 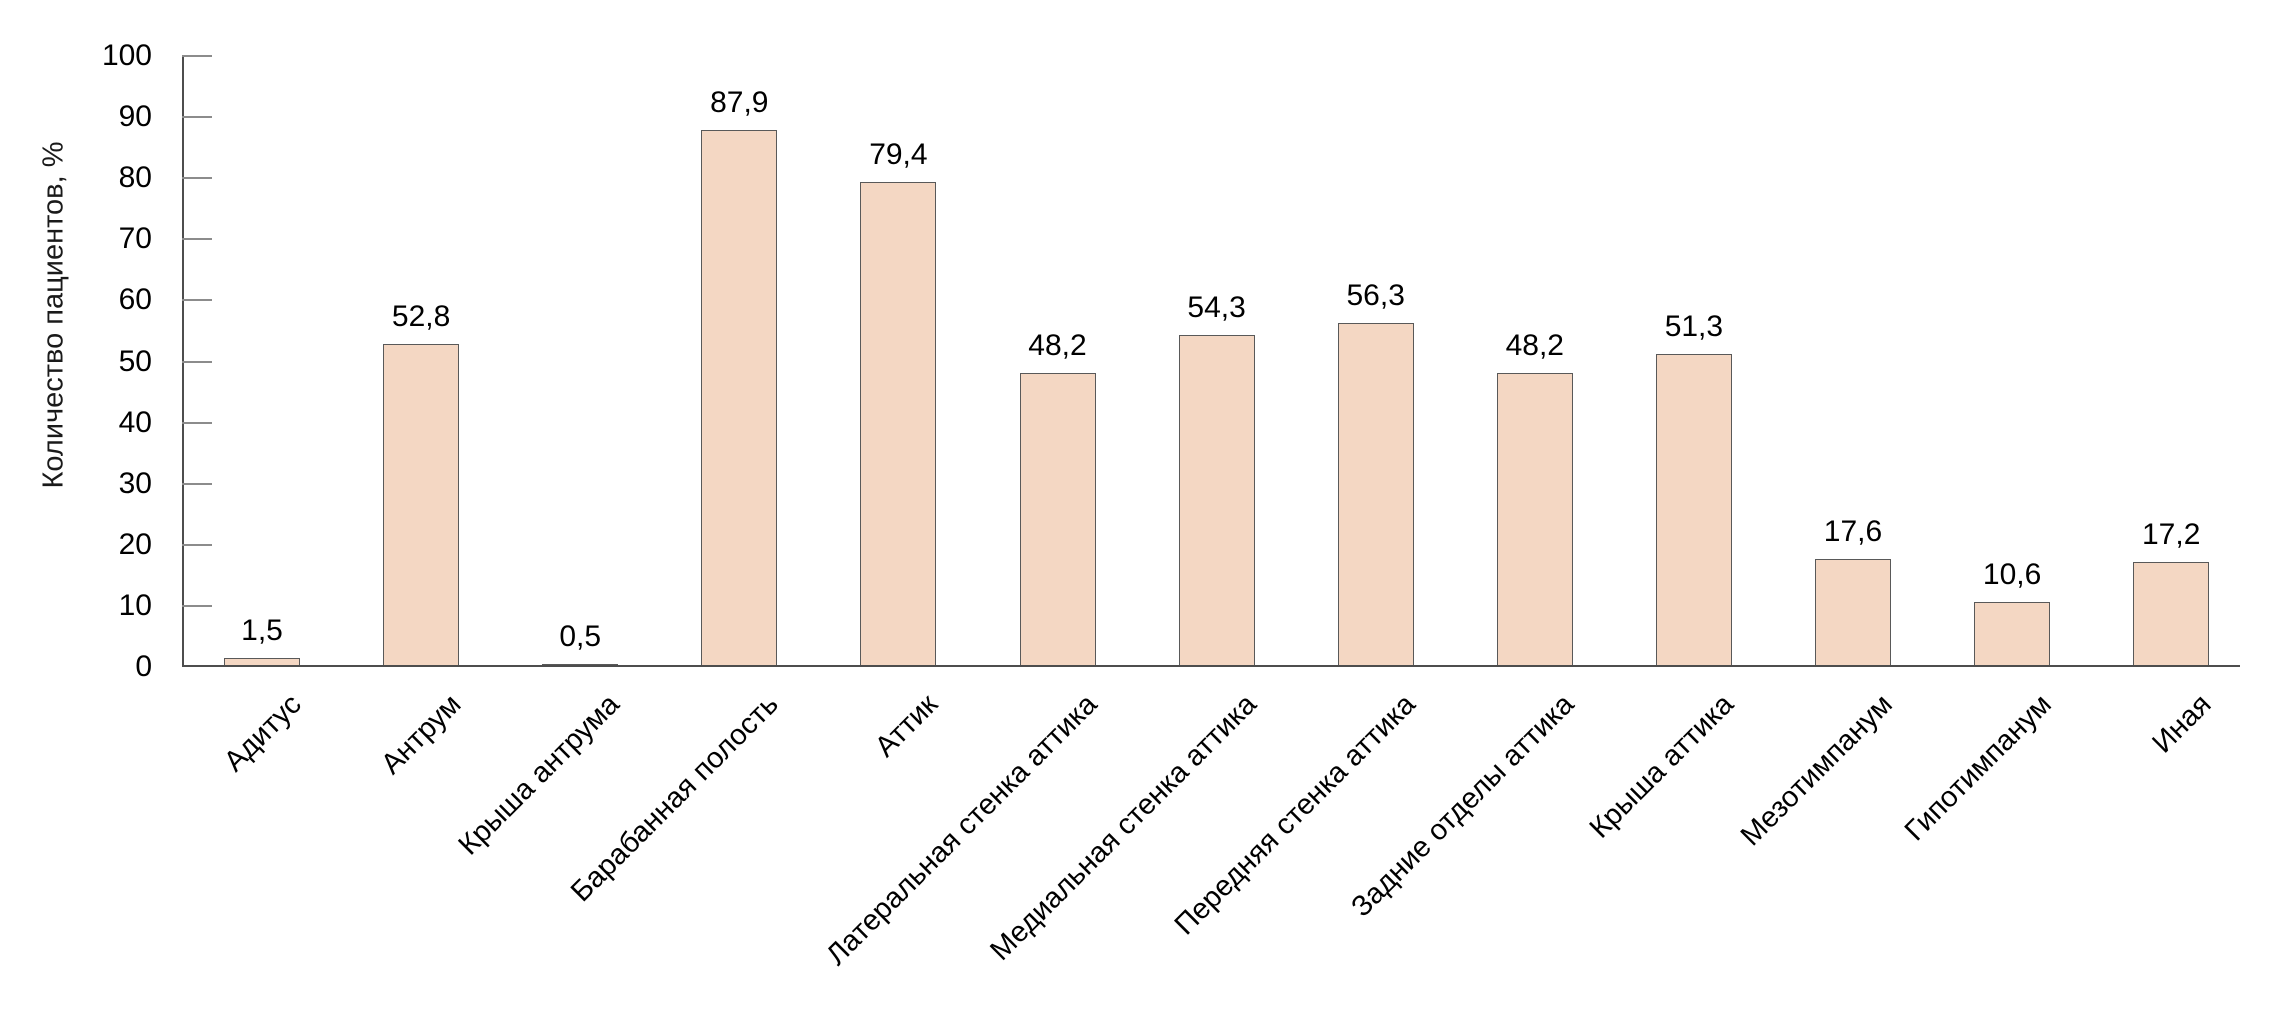 I want to click on bar-value-label: 87,9, so click(x=739, y=102).